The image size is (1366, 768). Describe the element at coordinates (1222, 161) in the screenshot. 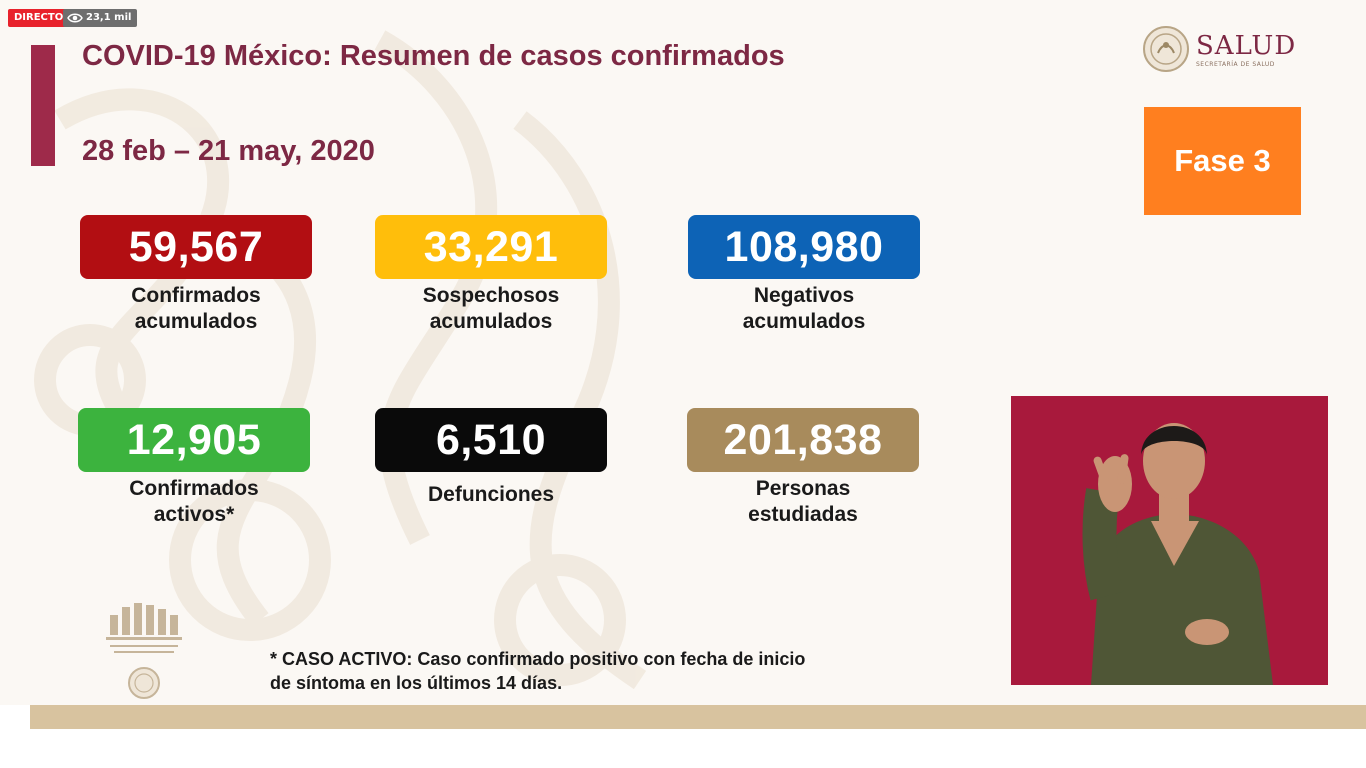

I see `phase-badge: Fase 3` at that location.